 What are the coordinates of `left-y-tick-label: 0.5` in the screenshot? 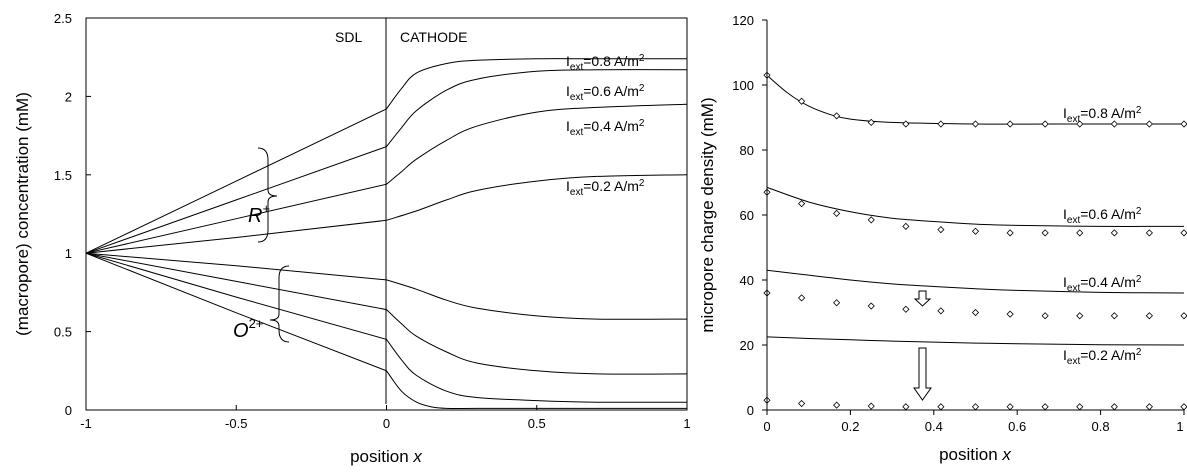 It's located at (63, 332).